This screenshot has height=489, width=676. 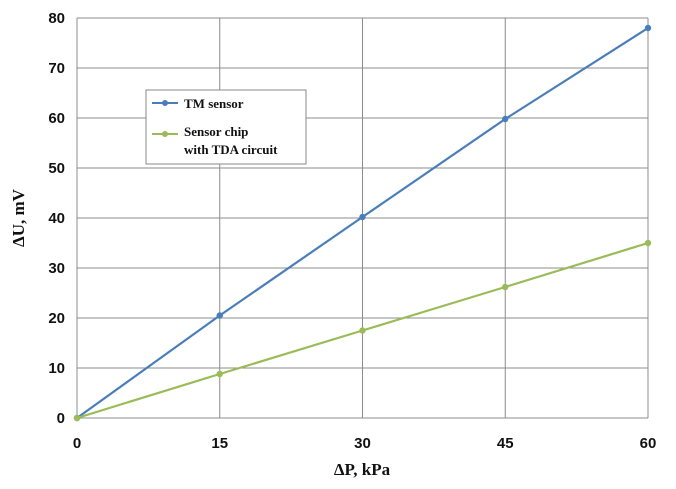 What do you see at coordinates (56, 368) in the screenshot?
I see `y-tick-label: 10` at bounding box center [56, 368].